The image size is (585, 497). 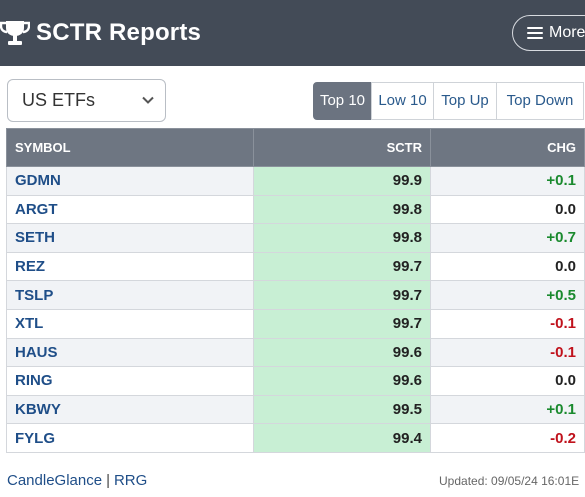 I want to click on tab-low-10: Low 10, so click(x=402, y=101).